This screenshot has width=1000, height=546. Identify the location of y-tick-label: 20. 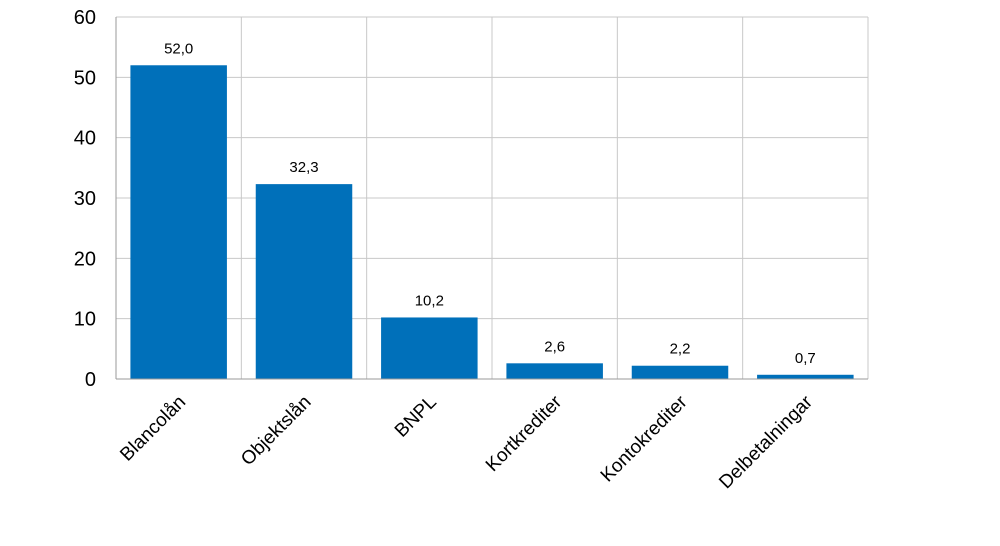
(85, 259).